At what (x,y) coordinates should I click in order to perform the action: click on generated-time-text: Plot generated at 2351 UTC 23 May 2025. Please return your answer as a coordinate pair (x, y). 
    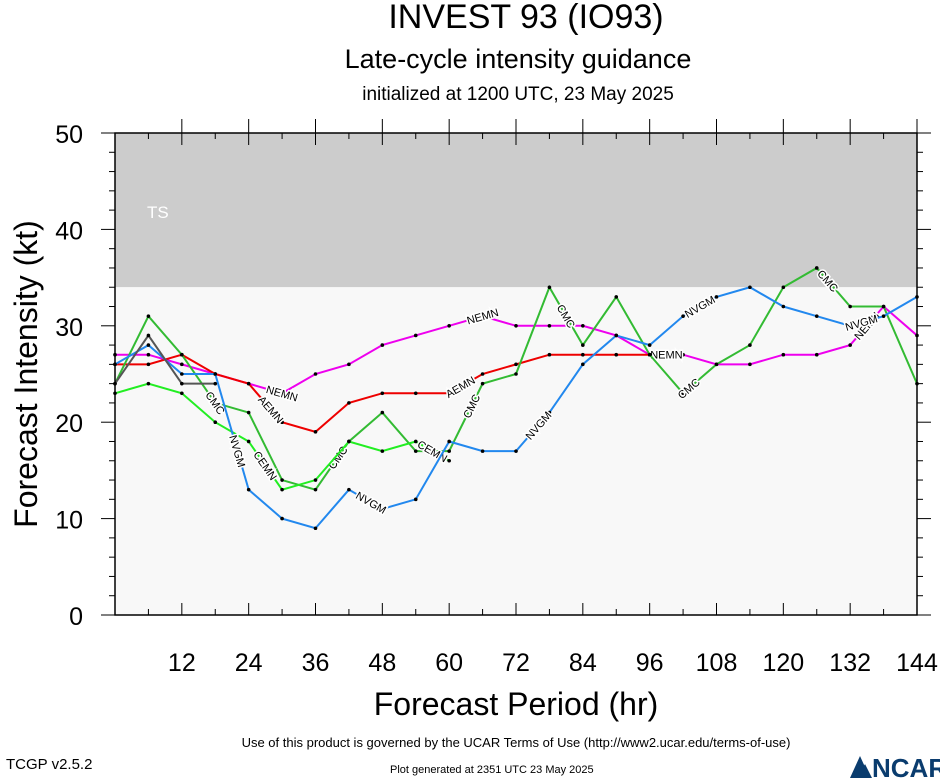
    Looking at the image, I should click on (492, 770).